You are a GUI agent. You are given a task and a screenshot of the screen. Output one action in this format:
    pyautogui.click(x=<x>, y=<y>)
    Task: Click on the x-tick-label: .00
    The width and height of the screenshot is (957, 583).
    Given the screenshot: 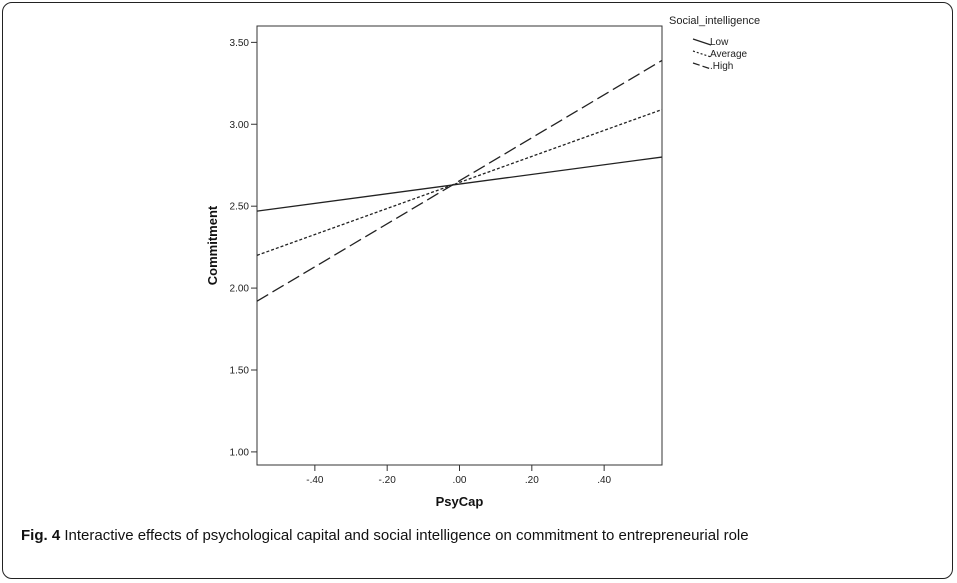 What is the action you would take?
    pyautogui.click(x=460, y=480)
    